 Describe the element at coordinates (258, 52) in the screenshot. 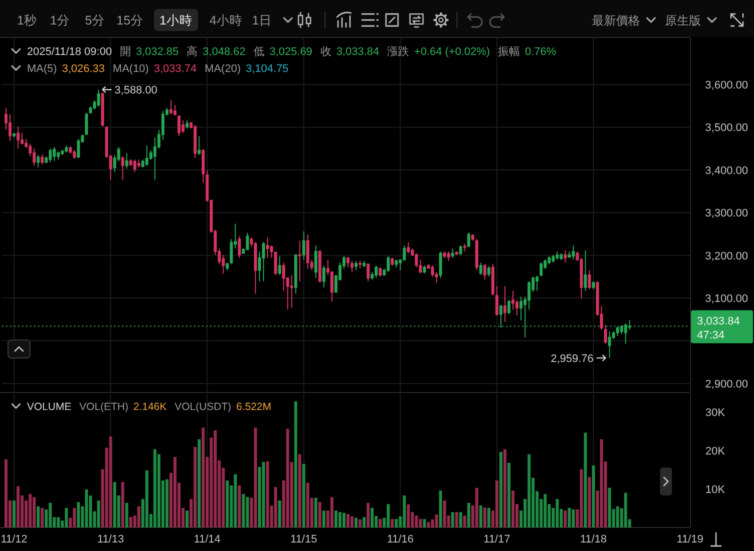

I see `annotation: 低` at that location.